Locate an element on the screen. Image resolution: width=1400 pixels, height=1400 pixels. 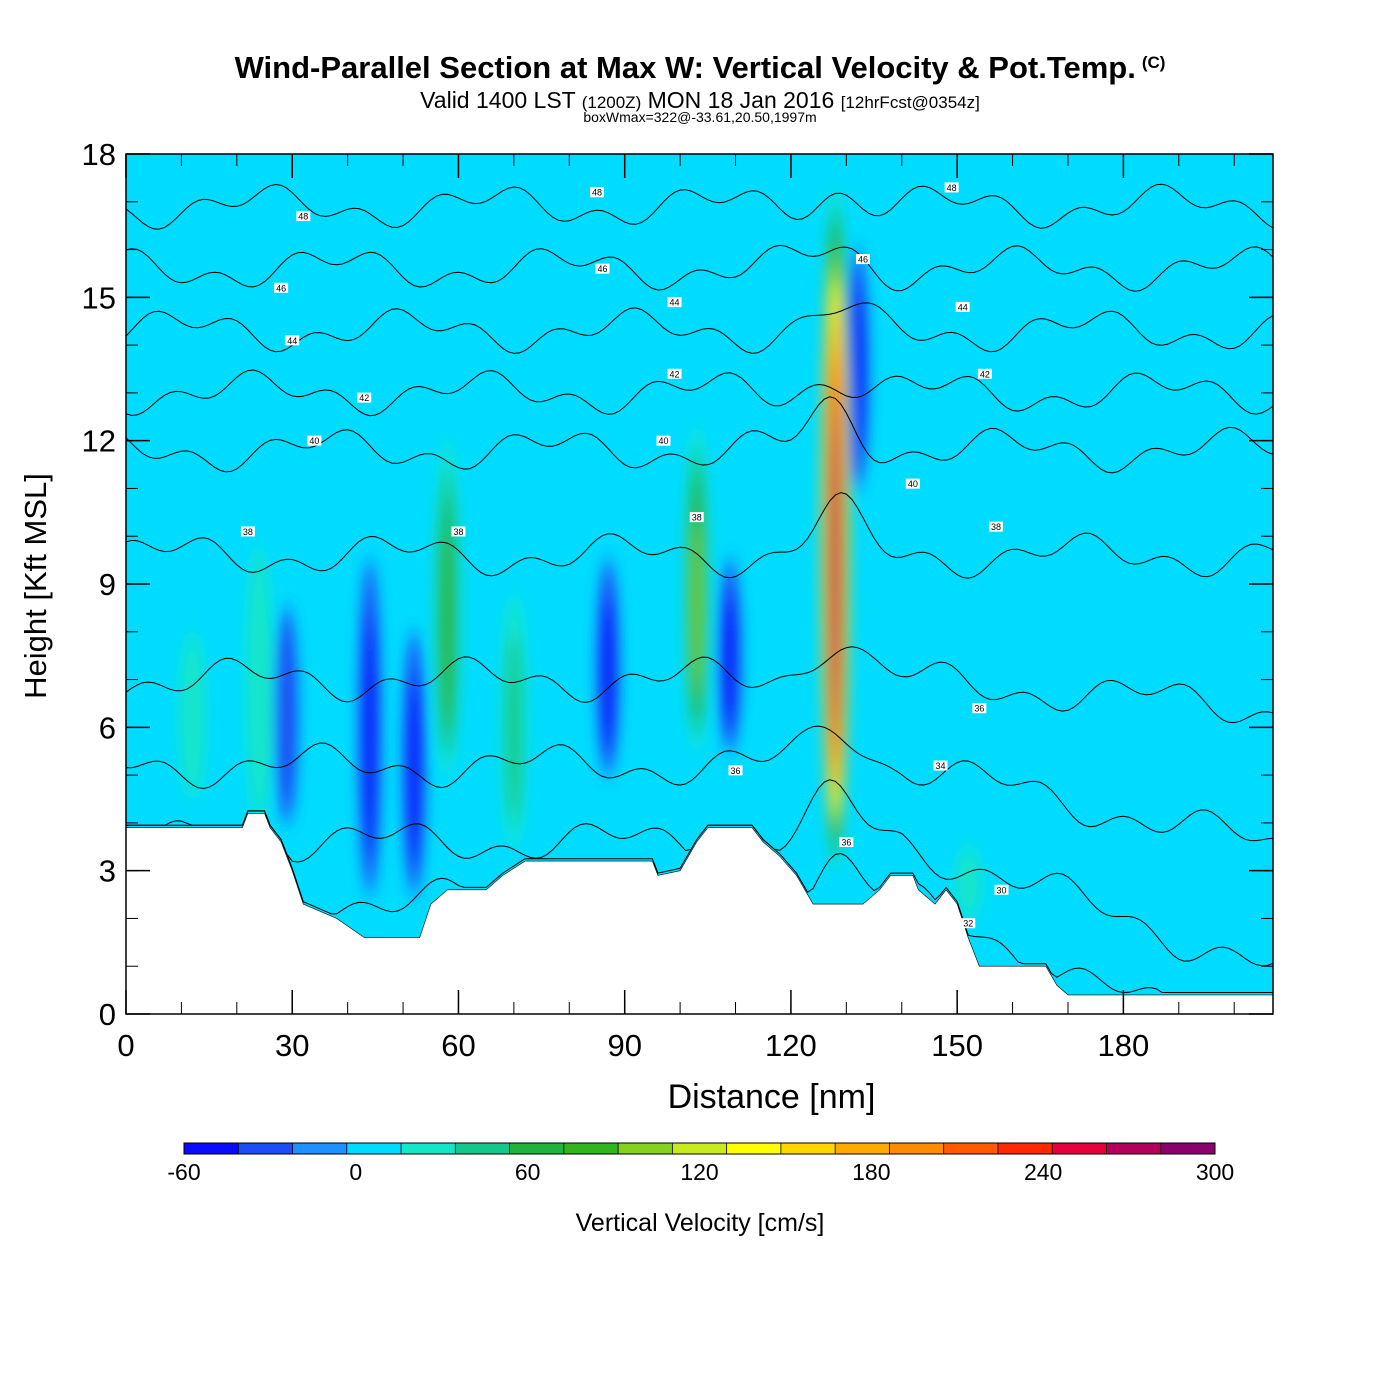
box-max-info: boxWmax=322@-33.61,20.50,1997m is located at coordinates (700, 117).